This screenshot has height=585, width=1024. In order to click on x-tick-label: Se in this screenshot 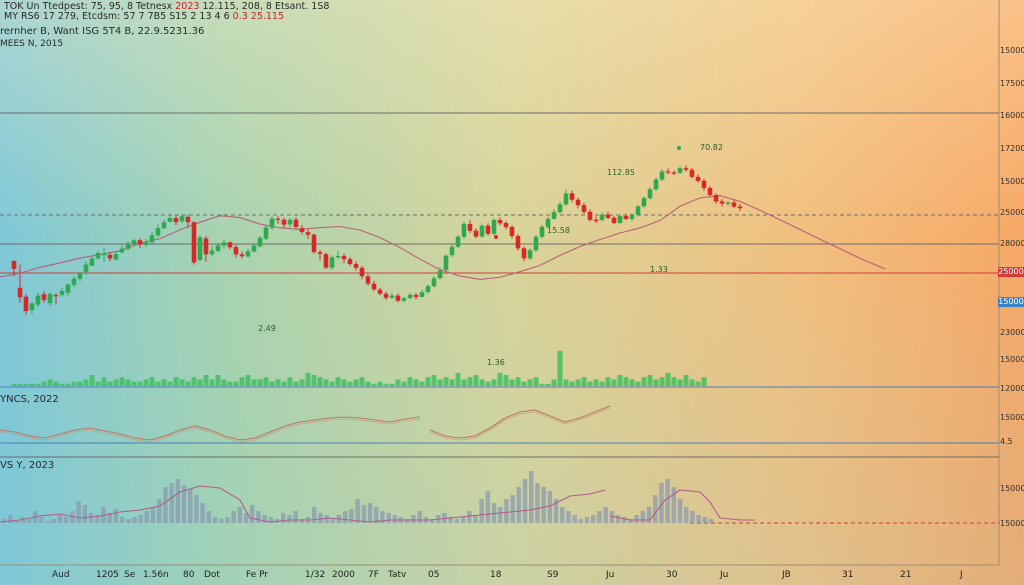, I will do `click(130, 575)`.